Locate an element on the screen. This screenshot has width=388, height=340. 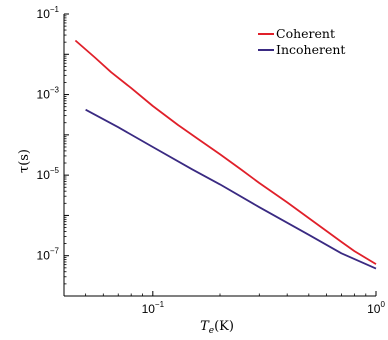
y-tick-label: 10⁻³ is located at coordinates (48, 94).